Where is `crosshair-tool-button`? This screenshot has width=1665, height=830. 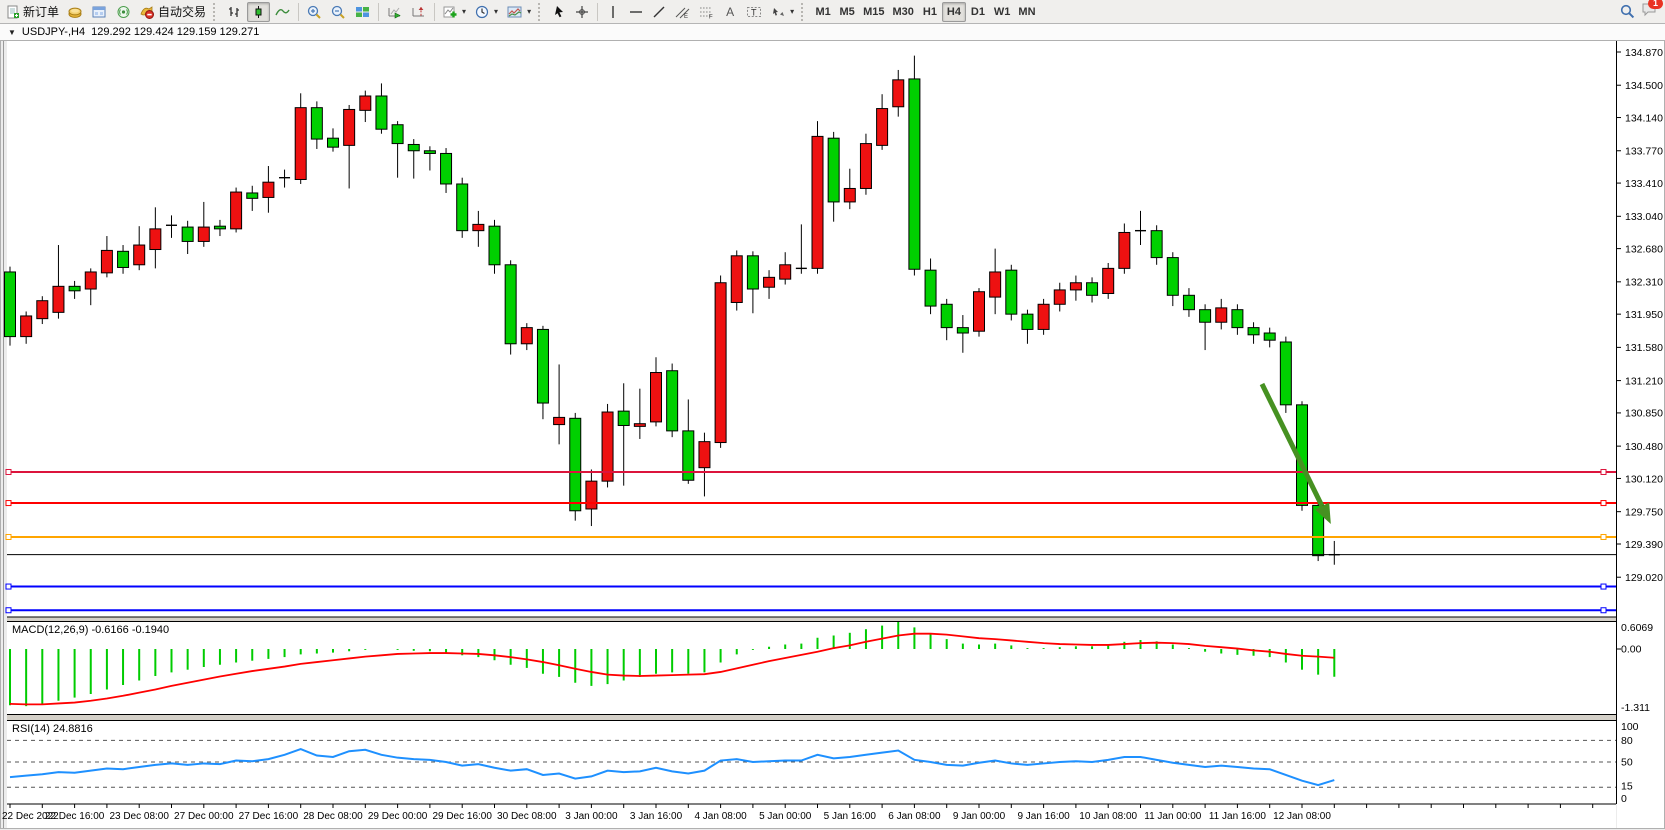 crosshair-tool-button is located at coordinates (582, 12).